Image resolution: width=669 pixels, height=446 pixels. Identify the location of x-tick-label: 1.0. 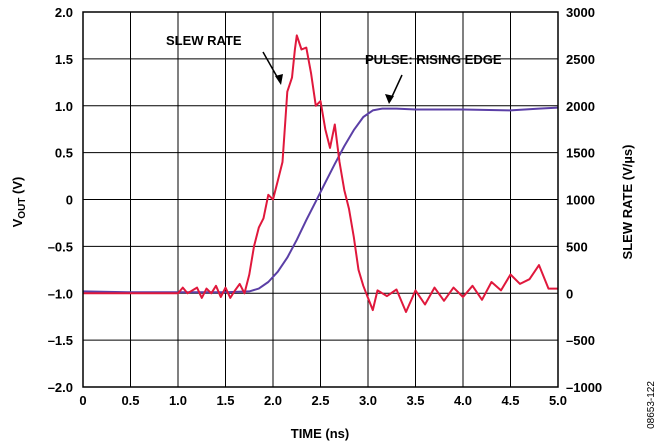
(178, 400).